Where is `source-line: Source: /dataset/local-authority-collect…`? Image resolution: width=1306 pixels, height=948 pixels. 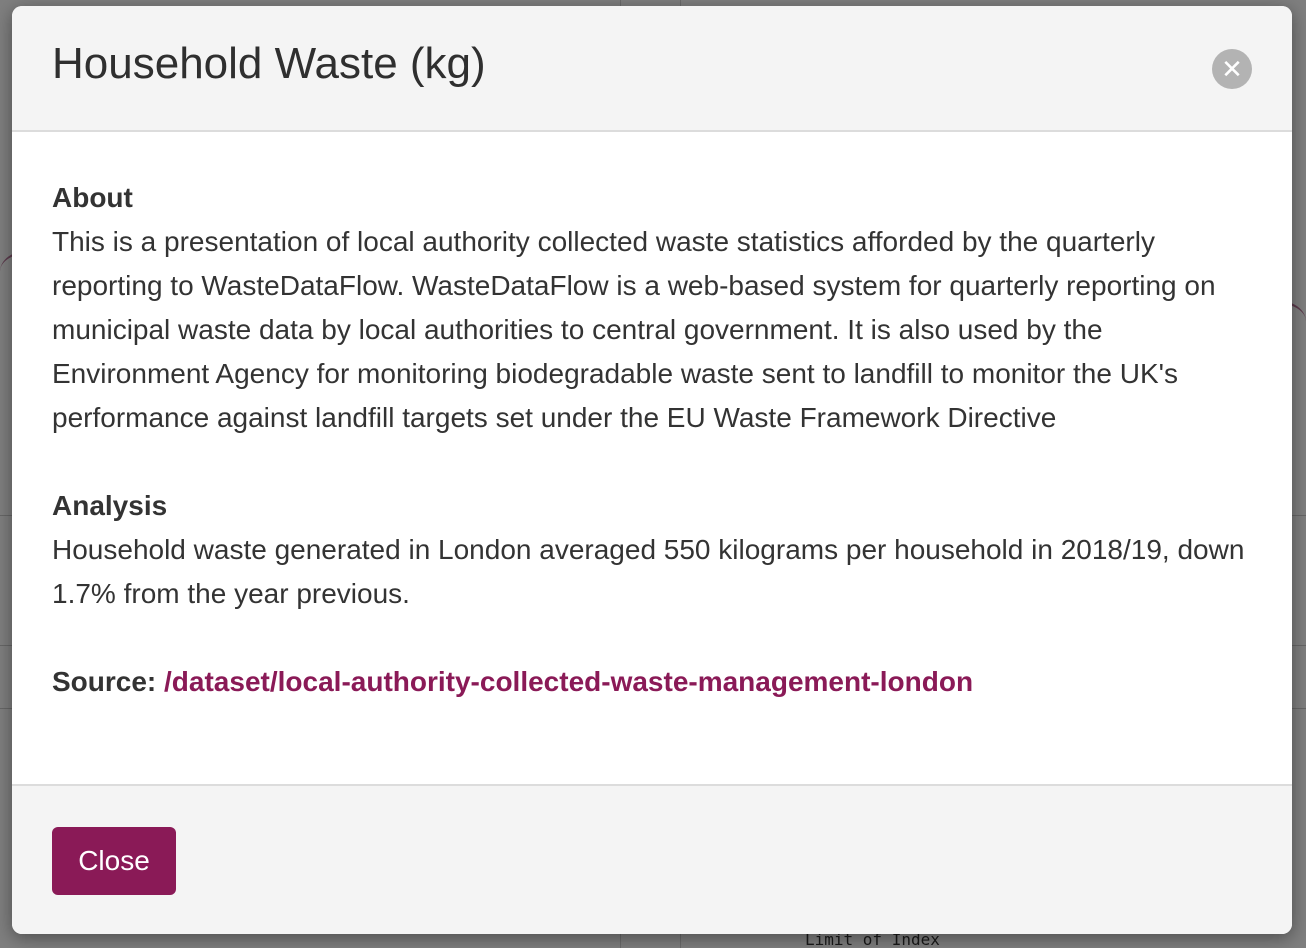
source-line: Source: /dataset/local-authority-collect… is located at coordinates (652, 682).